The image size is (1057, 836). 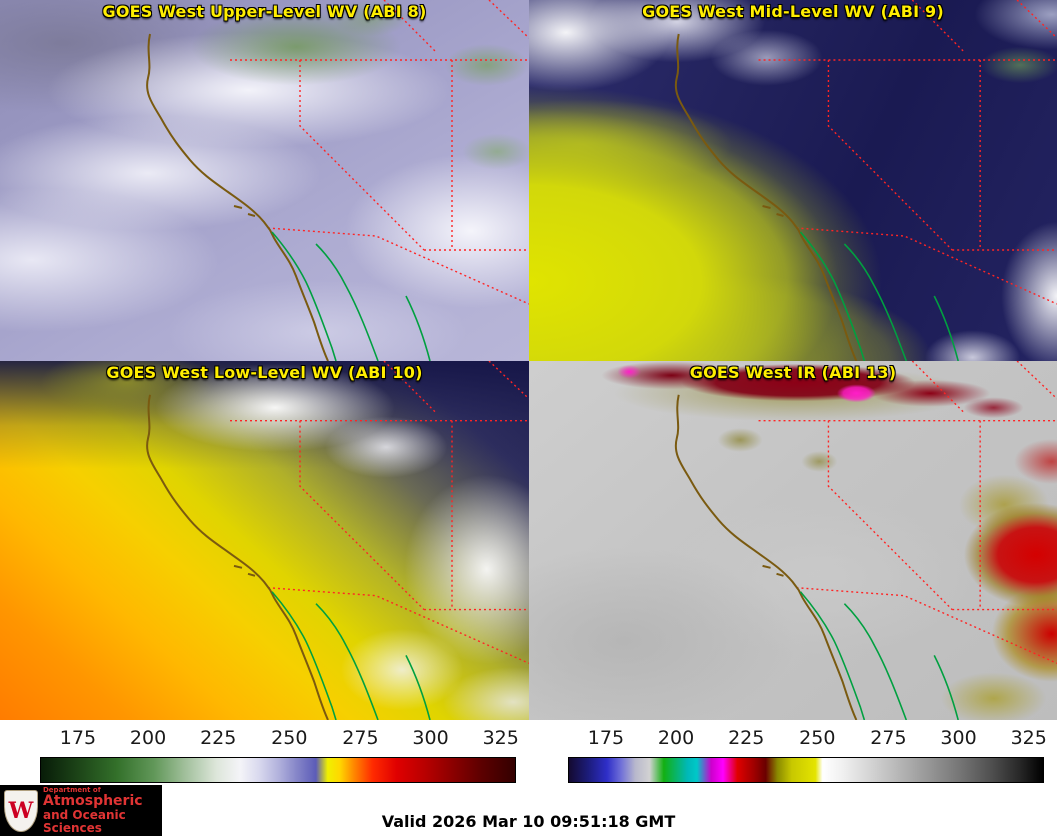 What do you see at coordinates (793, 11) in the screenshot?
I see `panel-title-mid-level-wv: GOES West Mid-Level WV (ABI 9)` at bounding box center [793, 11].